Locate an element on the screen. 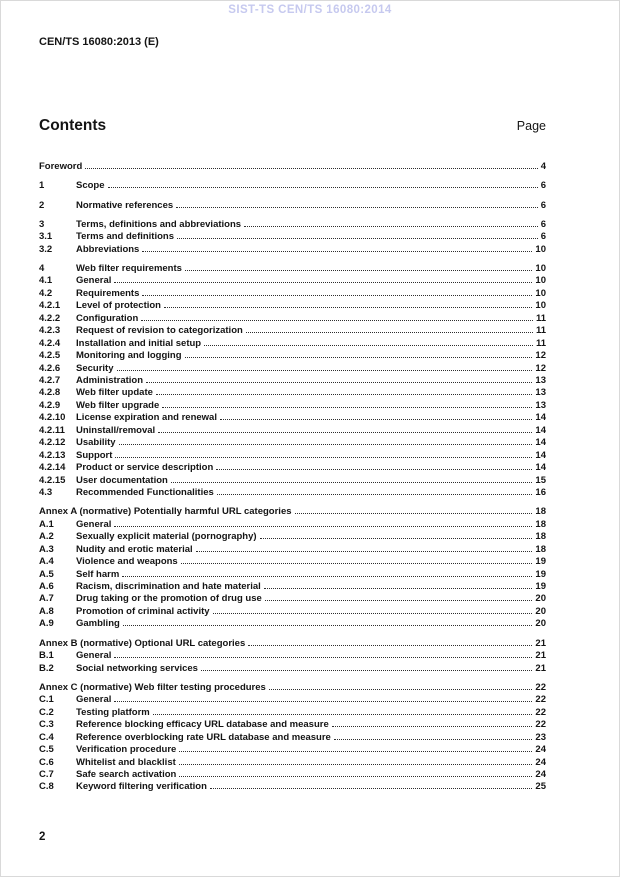 This screenshot has width=620, height=877. toc-entry-page: 13 is located at coordinates (540, 393).